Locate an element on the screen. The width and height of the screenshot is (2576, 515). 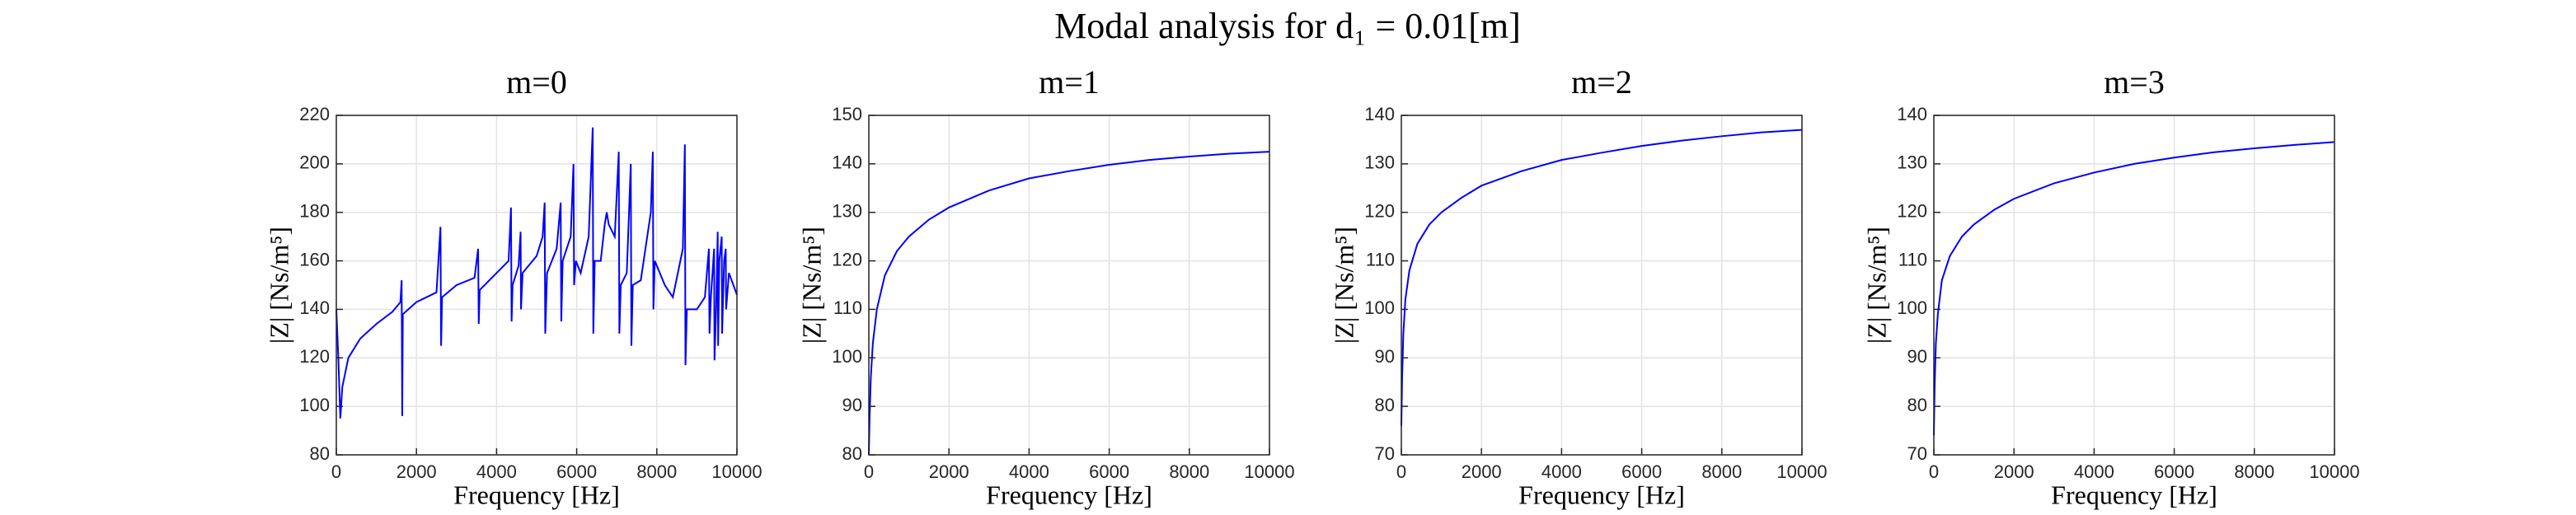
y-tick-label: 200 is located at coordinates (315, 162).